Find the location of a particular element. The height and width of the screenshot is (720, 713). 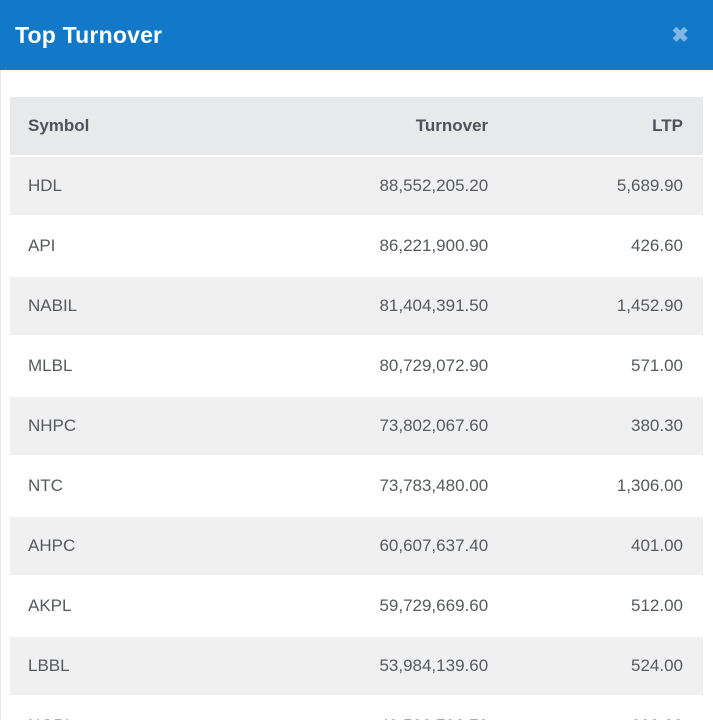

table-row: LBBL 53,984,139.60 524.00 is located at coordinates (356, 666).